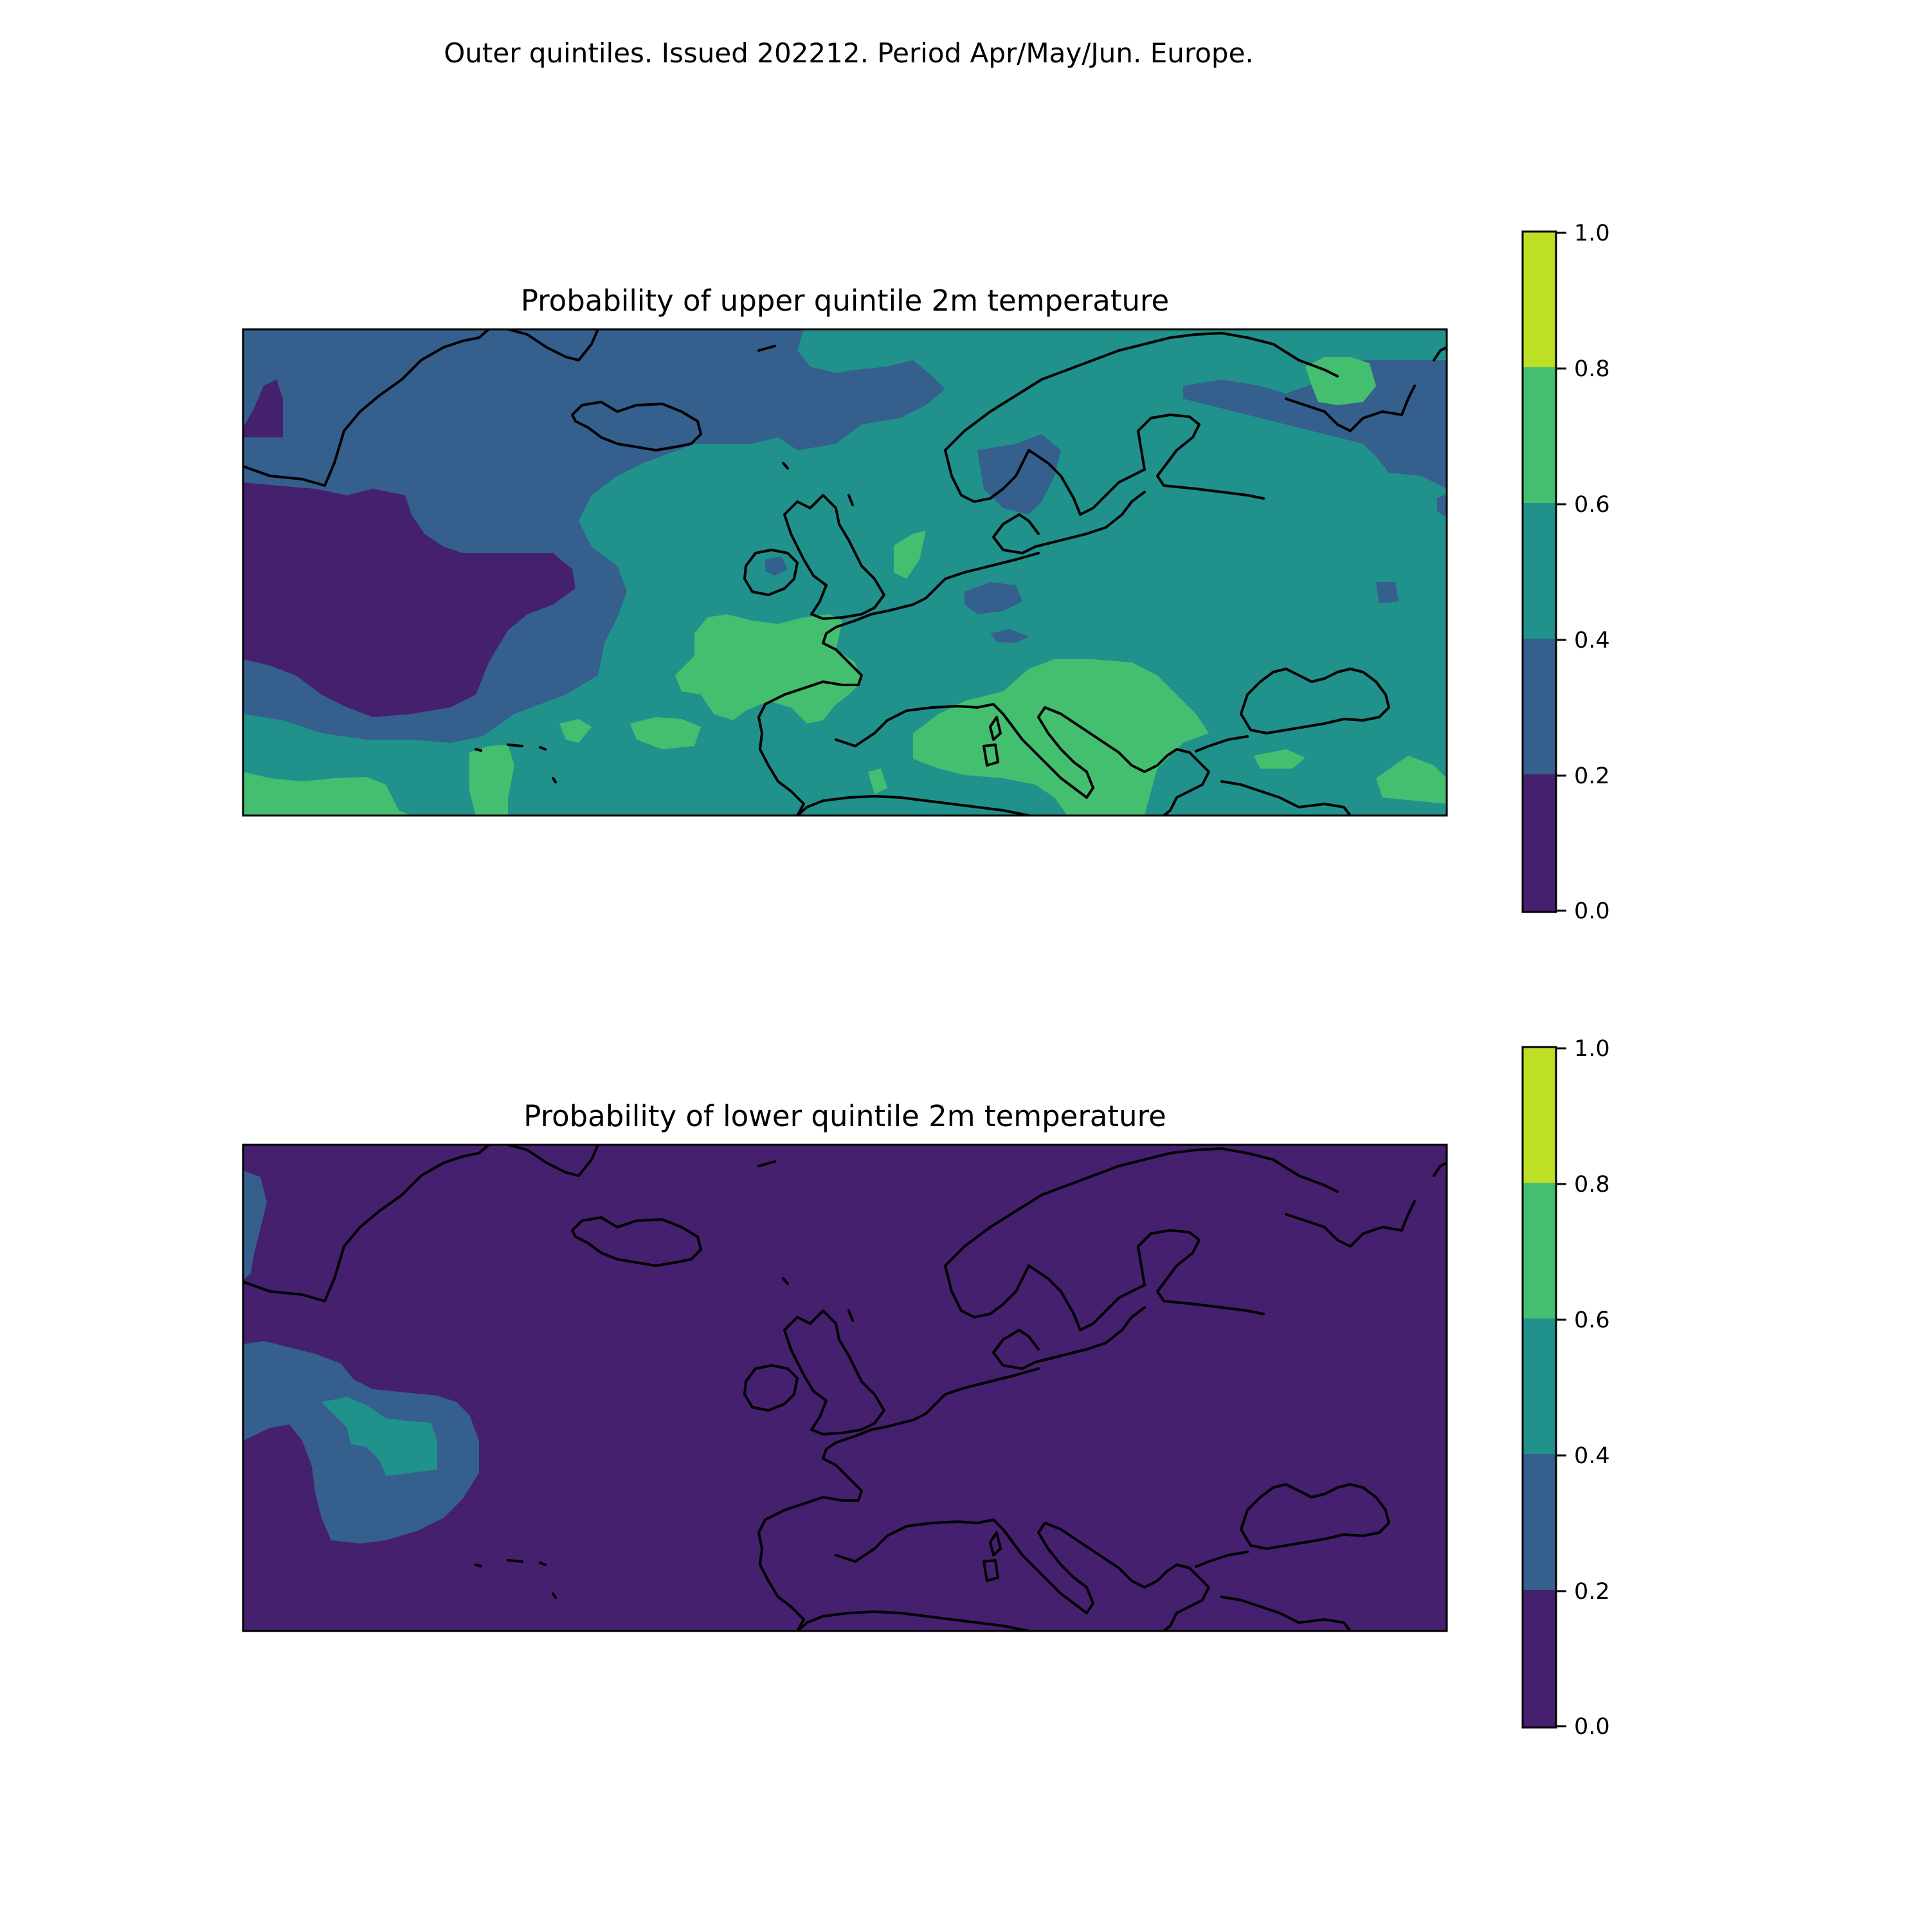 The width and height of the screenshot is (1929, 1932). Describe the element at coordinates (777, 566) in the screenshot. I see `upper-field-level-0.2-0.4-ireland` at that location.